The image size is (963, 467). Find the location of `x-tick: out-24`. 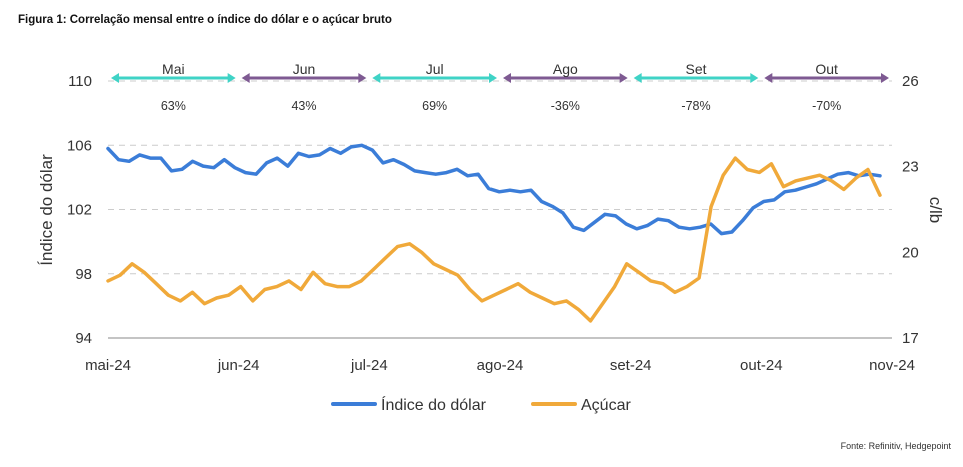

x-tick: out-24 is located at coordinates (761, 365).